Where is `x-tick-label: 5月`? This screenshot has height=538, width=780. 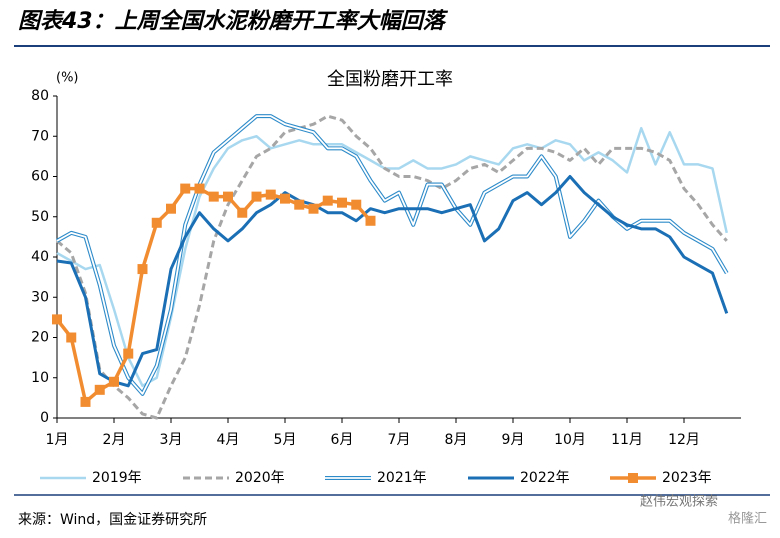 x-tick-label: 5月 is located at coordinates (285, 440).